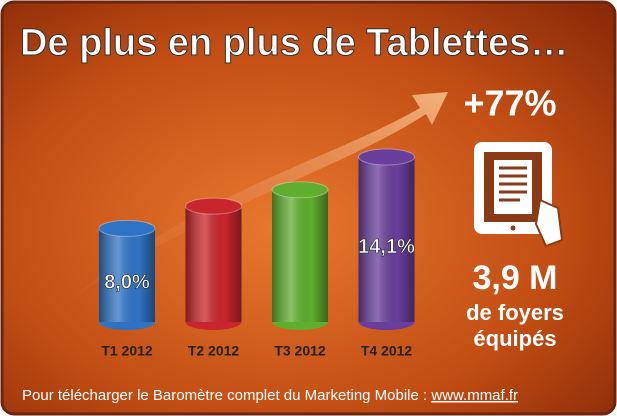 Image resolution: width=617 pixels, height=416 pixels. I want to click on x-tick-label: T4 2012, so click(387, 351).